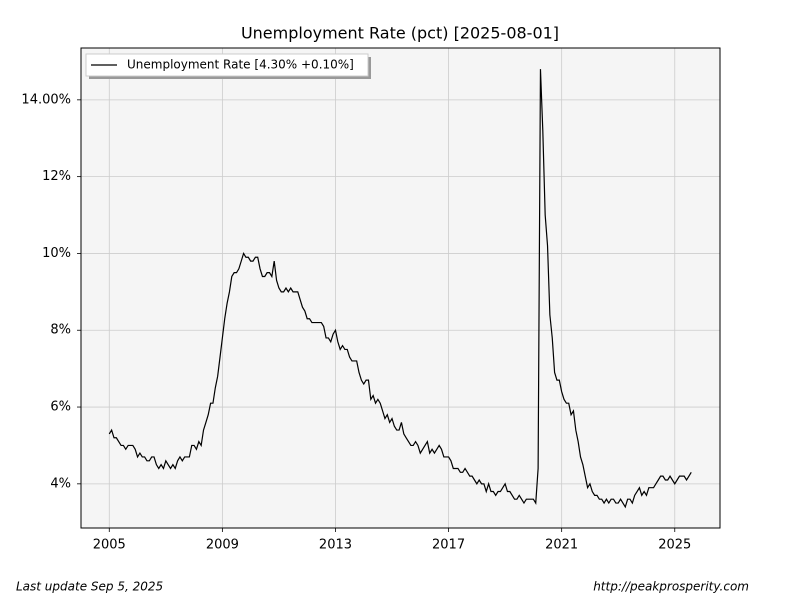 Image resolution: width=800 pixels, height=600 pixels. Describe the element at coordinates (335, 545) in the screenshot. I see `x-tick-label: 2013` at that location.